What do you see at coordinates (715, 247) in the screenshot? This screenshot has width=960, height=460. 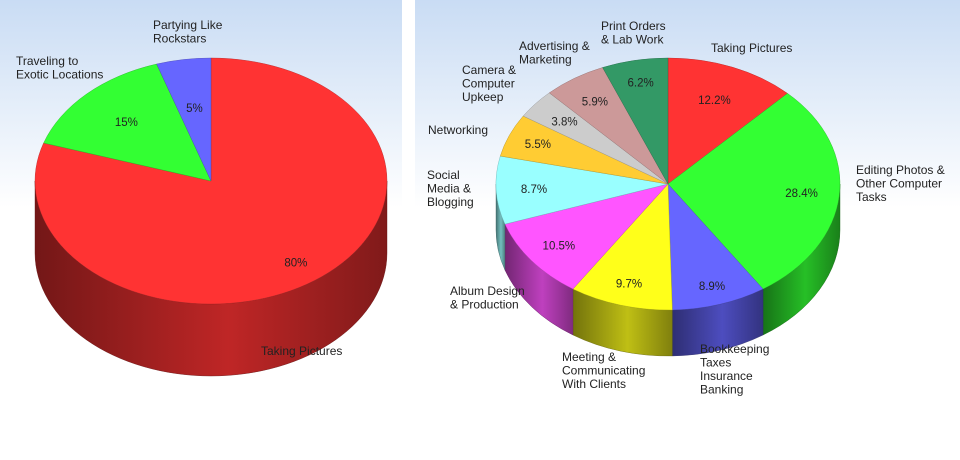 I see `pie-slice-bookkeeping-taxes-insurance-banking` at bounding box center [715, 247].